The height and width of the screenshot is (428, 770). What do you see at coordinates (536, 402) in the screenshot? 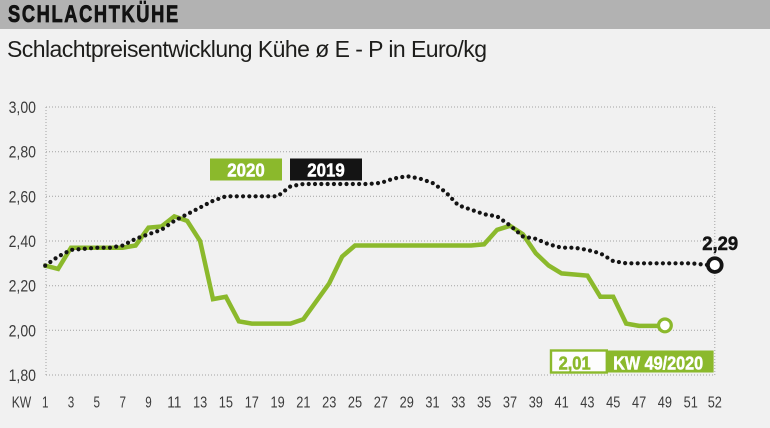
I see `svg-text: 39` at bounding box center [536, 402].